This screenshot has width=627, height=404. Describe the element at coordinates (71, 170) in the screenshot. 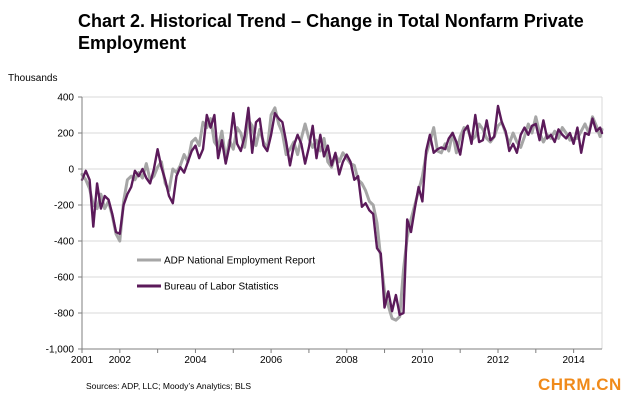

I see `y-tick-label: 0` at that location.